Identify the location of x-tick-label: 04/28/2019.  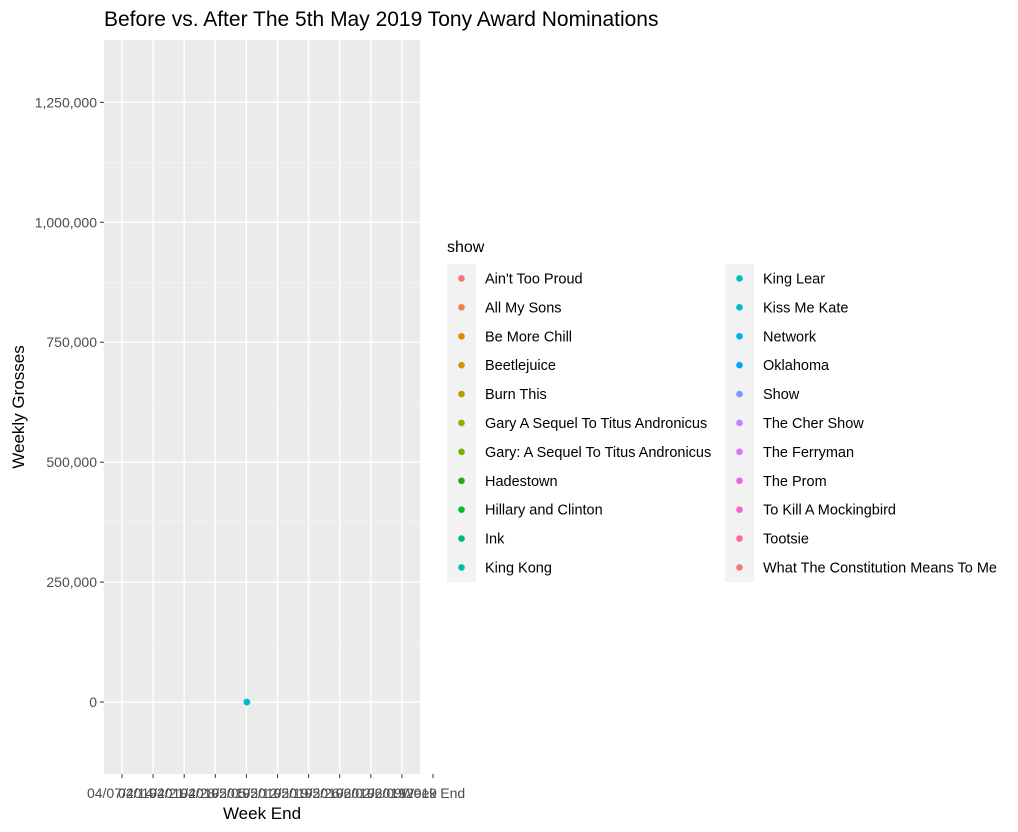
(215, 793).